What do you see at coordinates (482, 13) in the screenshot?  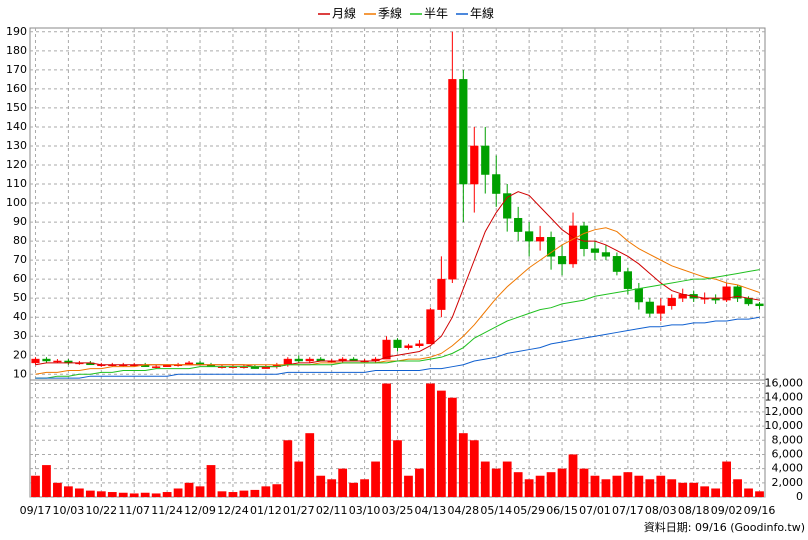 I see `legend-label: 年線` at bounding box center [482, 13].